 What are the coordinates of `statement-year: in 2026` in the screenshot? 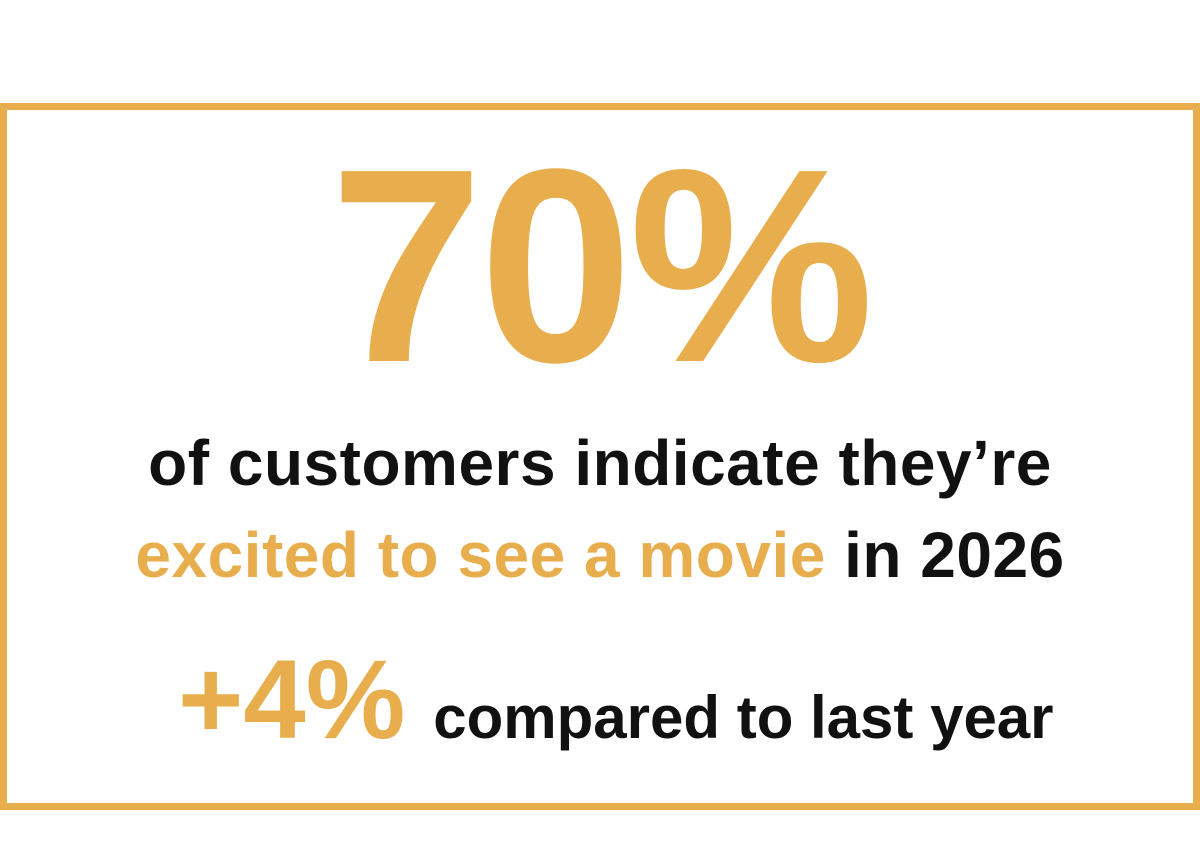 It's located at (945, 555).